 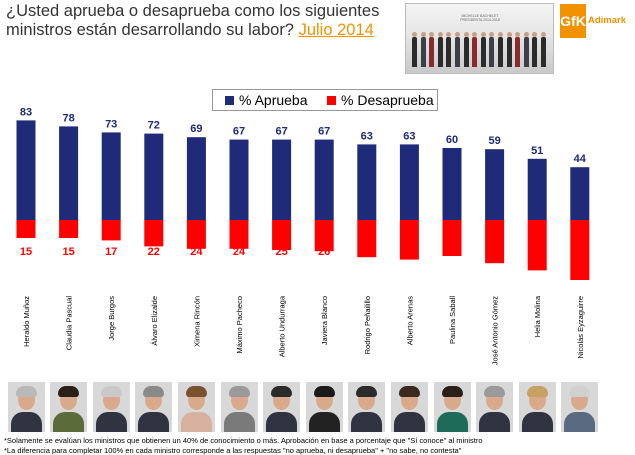 I want to click on category-label: Máximo Pacheco, so click(x=239, y=325).